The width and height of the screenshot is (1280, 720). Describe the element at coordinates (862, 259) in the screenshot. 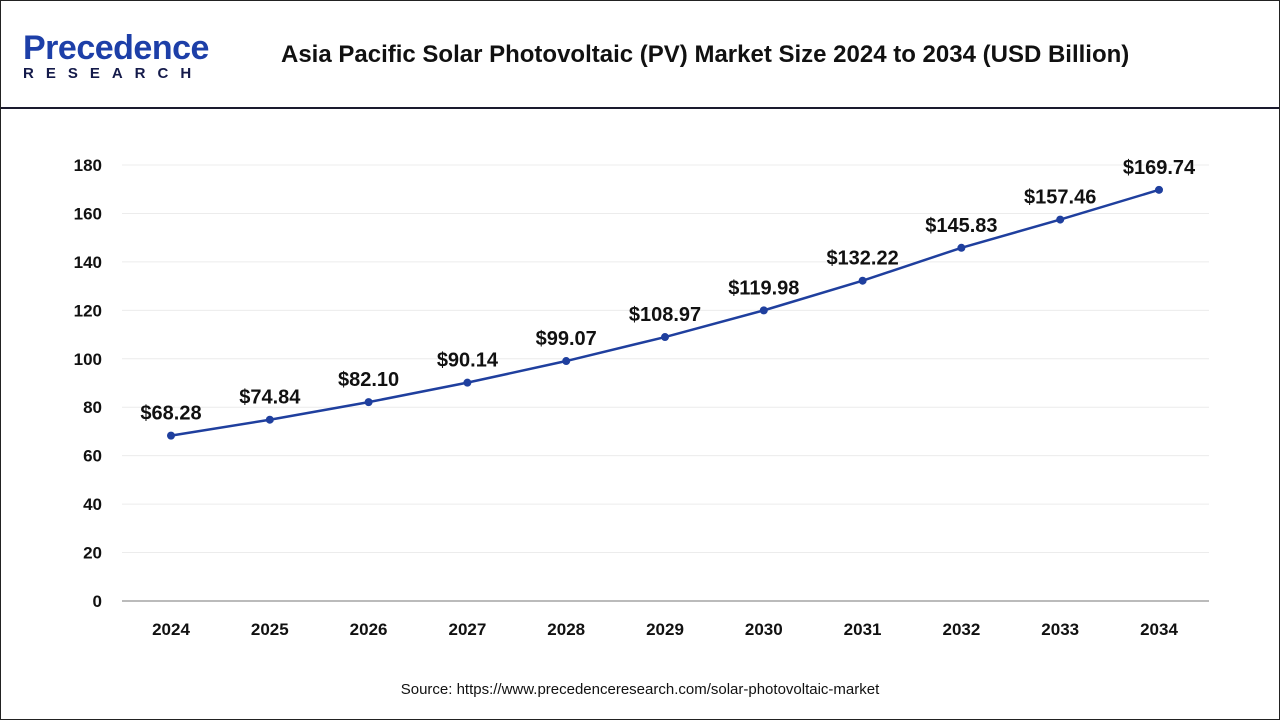

I see `data-label: $132.22` at that location.